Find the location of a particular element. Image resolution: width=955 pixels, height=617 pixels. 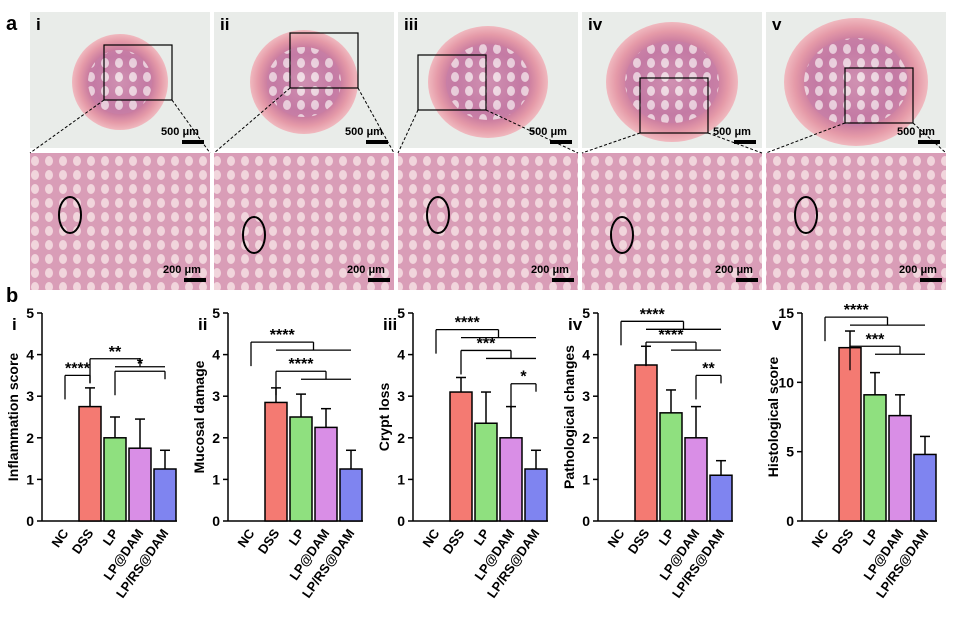

chart-label: v is located at coordinates (777, 324).